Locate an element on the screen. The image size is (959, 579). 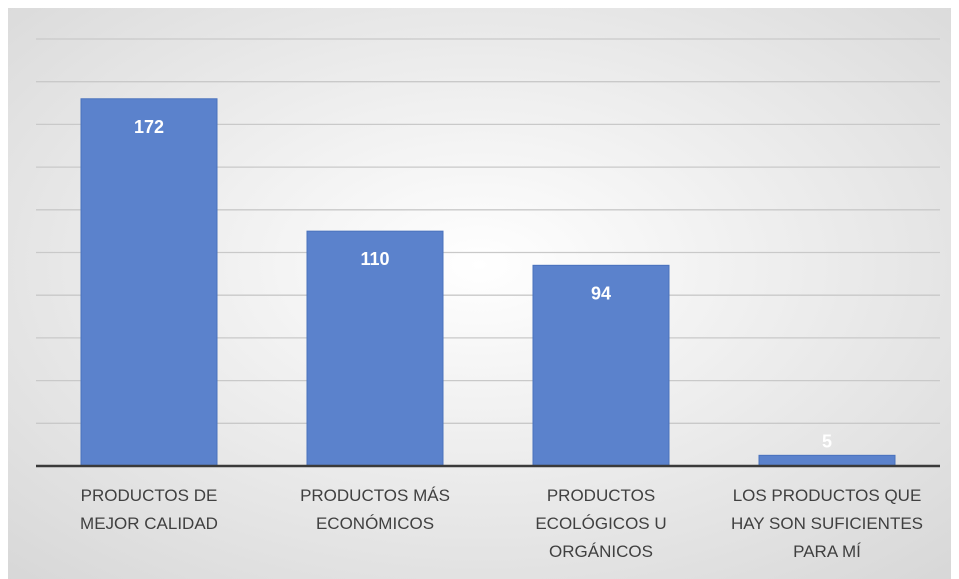
category-label: PRODUCTOS ECOLÓGICOS U ORGÁNICOS is located at coordinates (600, 523).